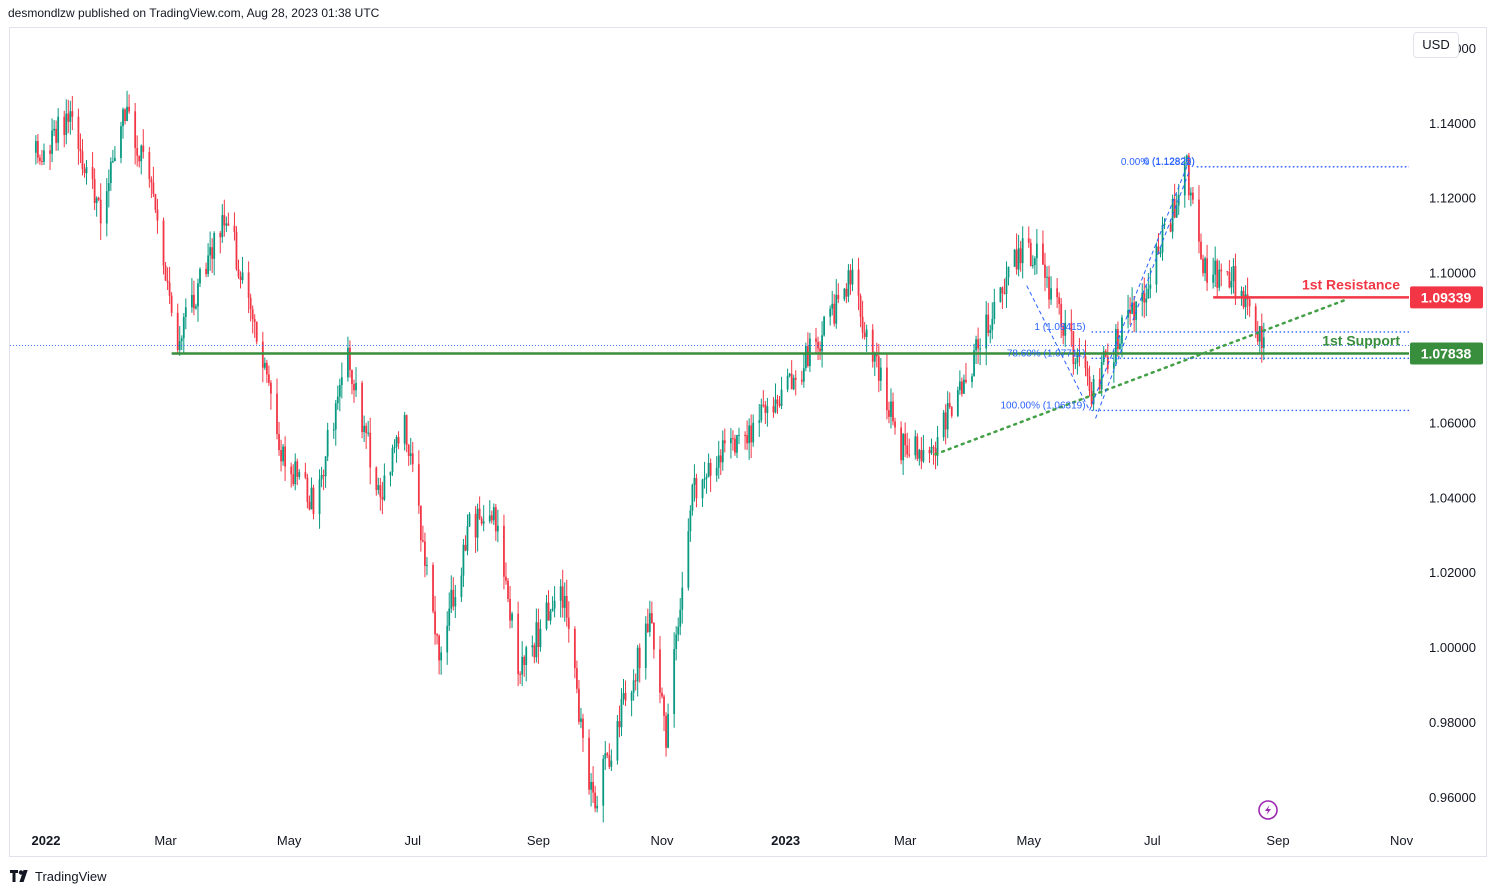  I want to click on time-tick-label: Sep, so click(1277, 840).